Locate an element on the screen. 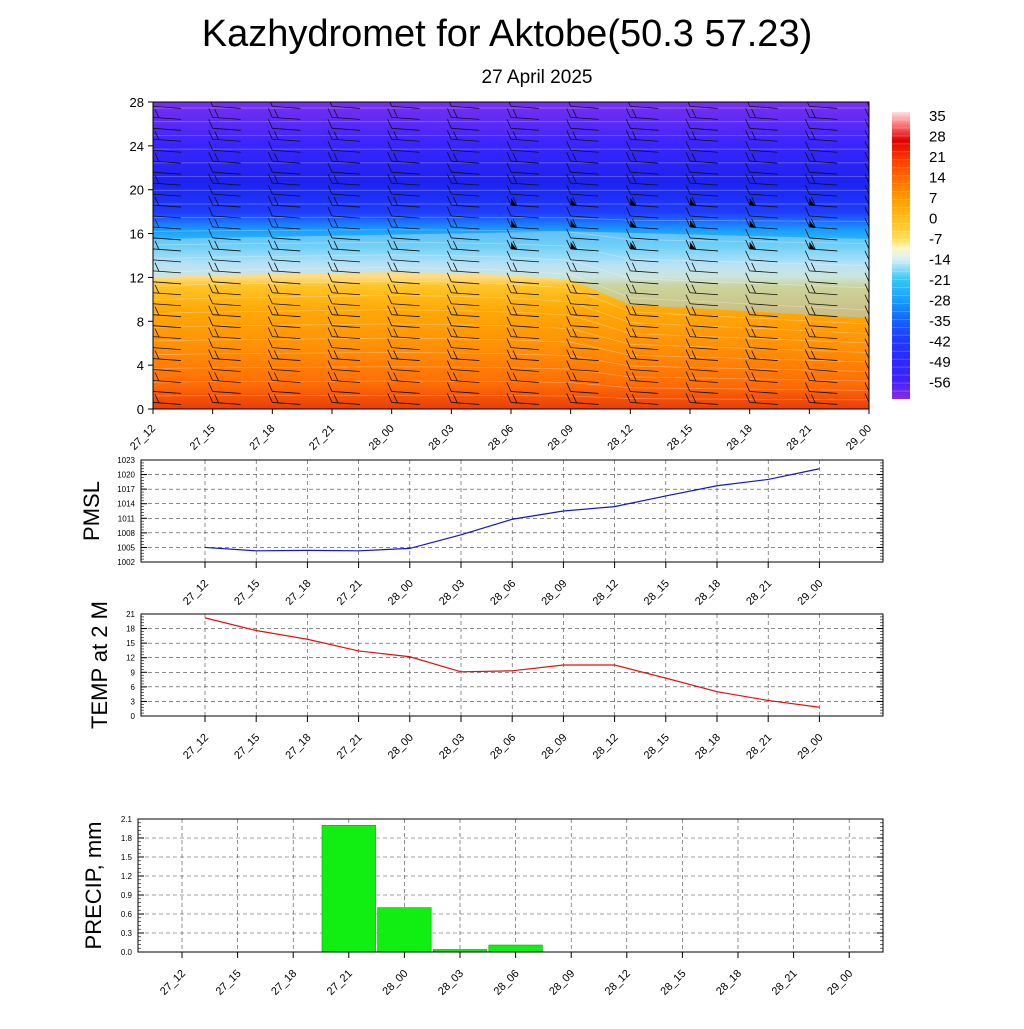 The height and width of the screenshot is (1029, 1024). colorbar-label: -42 is located at coordinates (940, 342).